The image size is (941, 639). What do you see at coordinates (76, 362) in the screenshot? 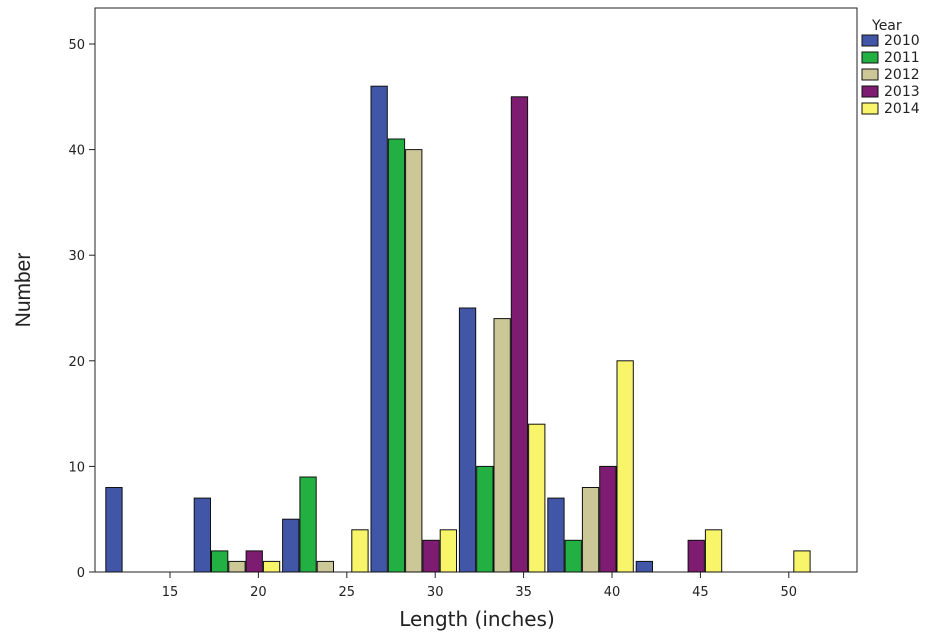
I see `y-tick-label: 20` at bounding box center [76, 362].